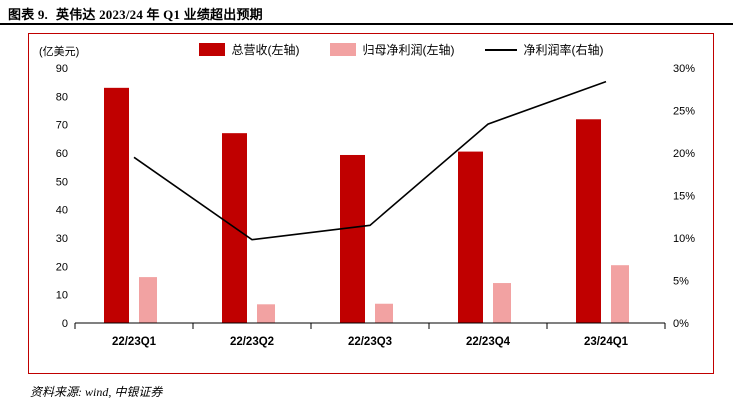 The image size is (733, 407). Describe the element at coordinates (684, 197) in the screenshot. I see `right-axis-tick-label: 15%` at that location.